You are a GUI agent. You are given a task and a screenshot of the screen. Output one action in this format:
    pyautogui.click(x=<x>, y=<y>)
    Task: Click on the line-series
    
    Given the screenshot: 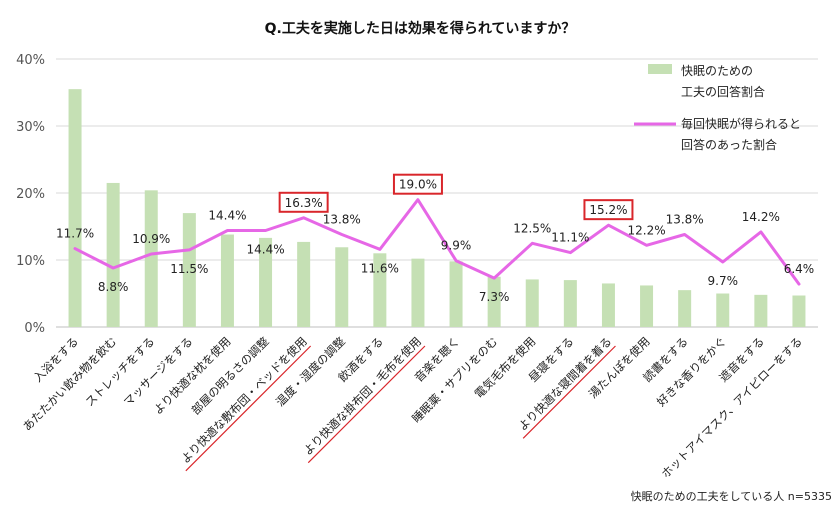 What is the action you would take?
    pyautogui.click(x=437, y=242)
    